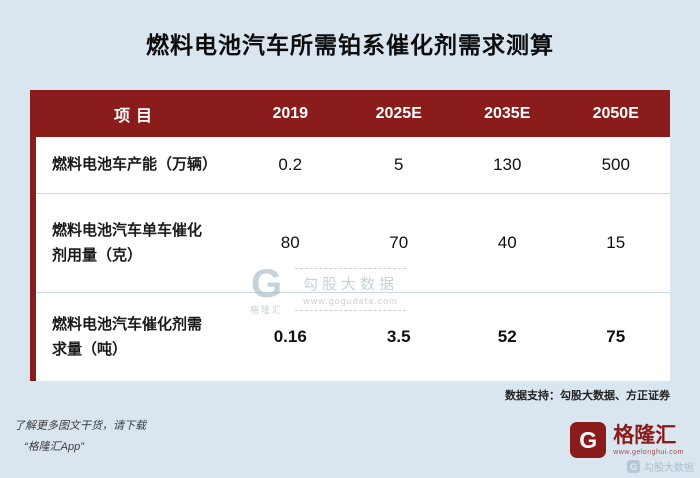 This screenshot has width=700, height=478. What do you see at coordinates (80, 426) in the screenshot?
I see `promo-line-1: 了解更多图文干货，请下载` at bounding box center [80, 426].